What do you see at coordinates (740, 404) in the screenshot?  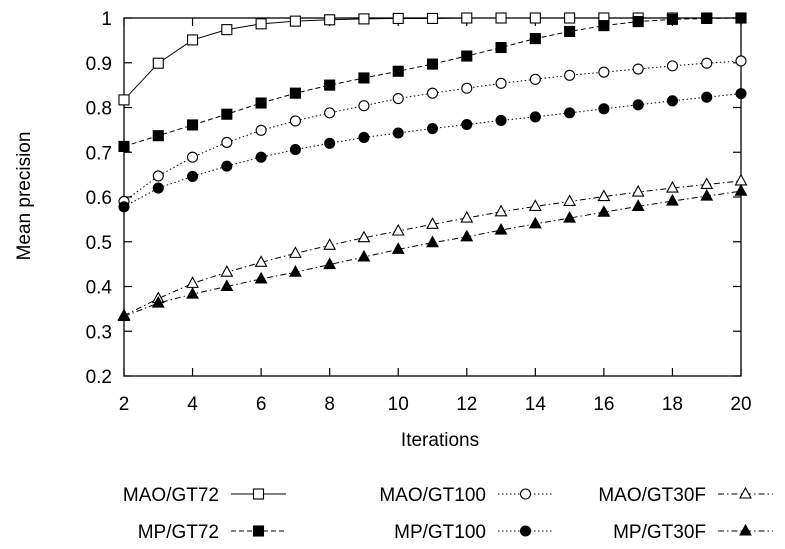 I see `x-tick-label: 20` at bounding box center [740, 404].